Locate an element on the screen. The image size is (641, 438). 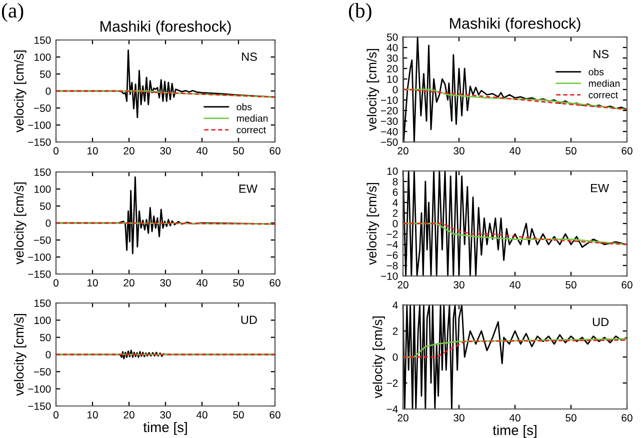
y-tick-label: 8 is located at coordinates (395, 182).